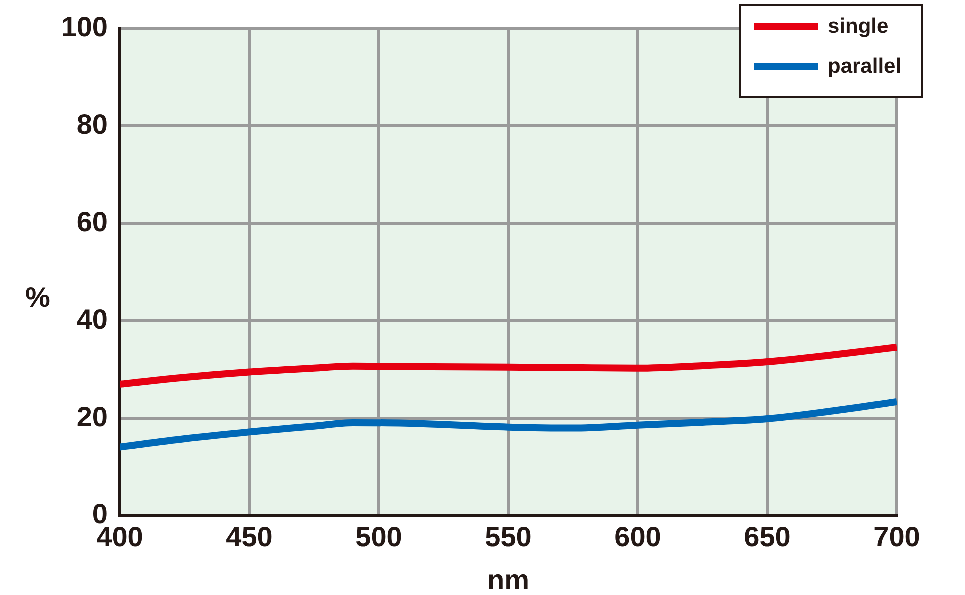  Describe the element at coordinates (858, 26) in the screenshot. I see `legend-label: single` at that location.